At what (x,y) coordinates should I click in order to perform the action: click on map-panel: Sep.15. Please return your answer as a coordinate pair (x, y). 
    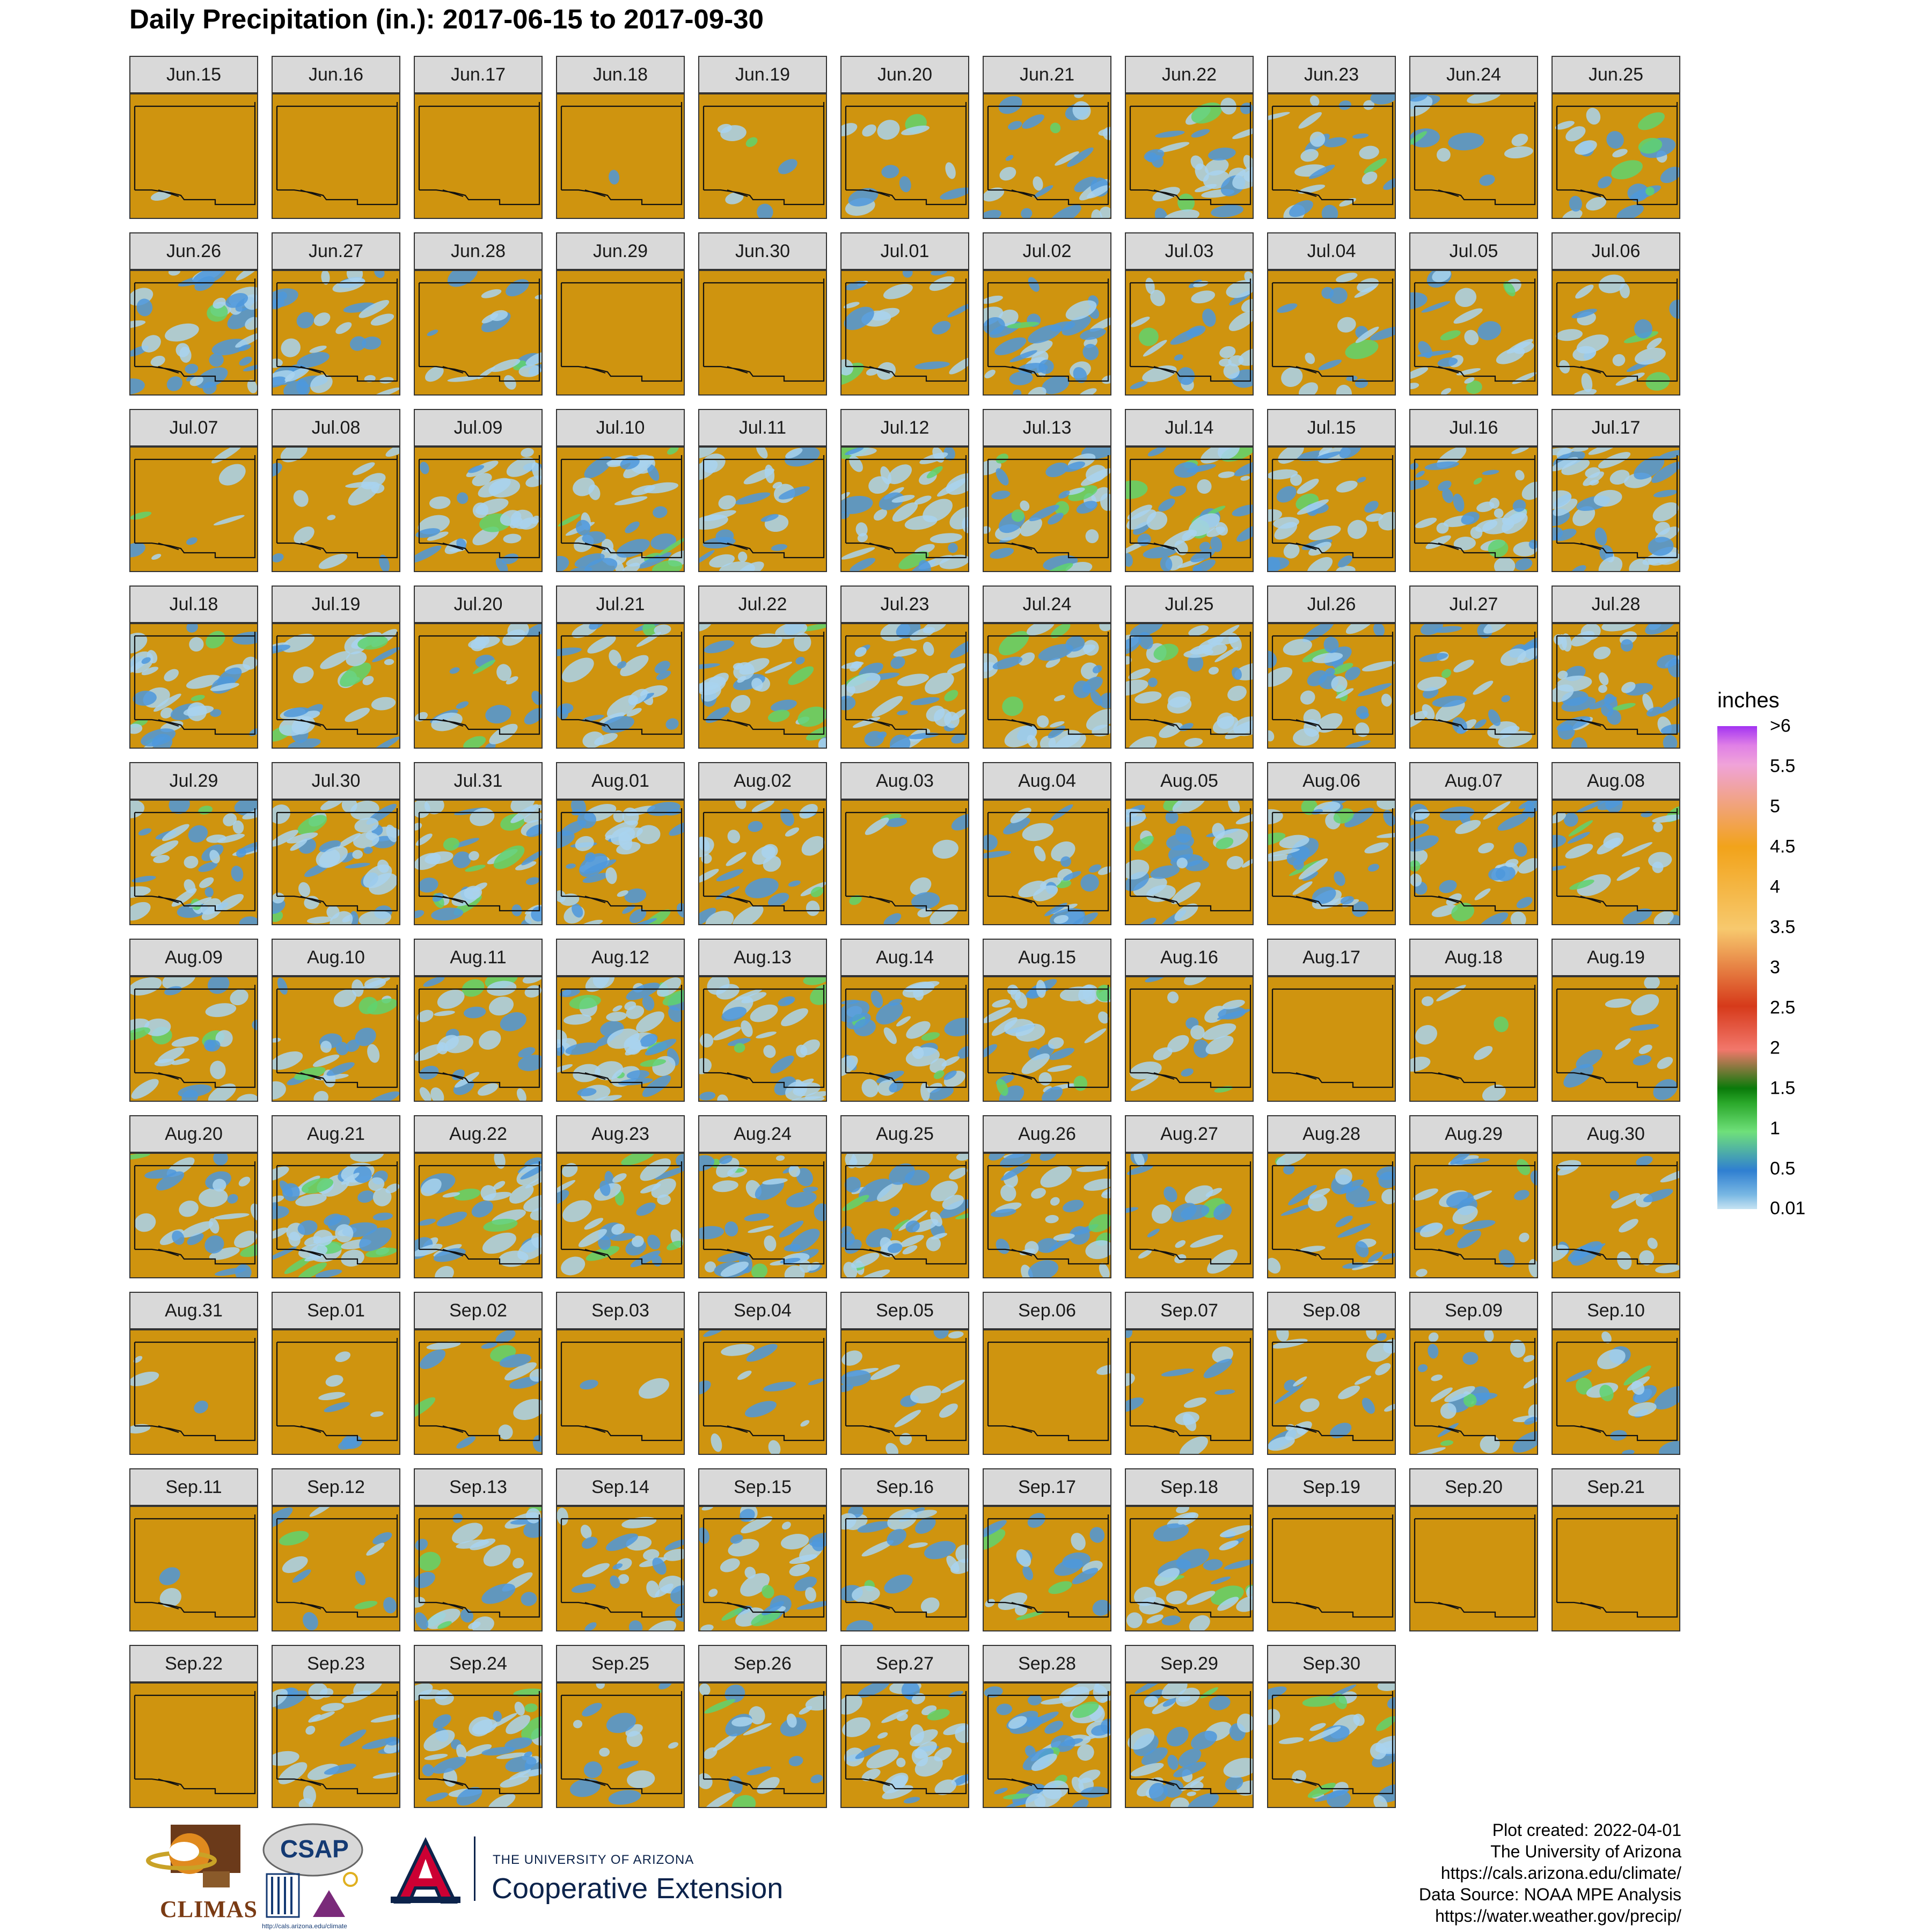
    Looking at the image, I should click on (762, 1549).